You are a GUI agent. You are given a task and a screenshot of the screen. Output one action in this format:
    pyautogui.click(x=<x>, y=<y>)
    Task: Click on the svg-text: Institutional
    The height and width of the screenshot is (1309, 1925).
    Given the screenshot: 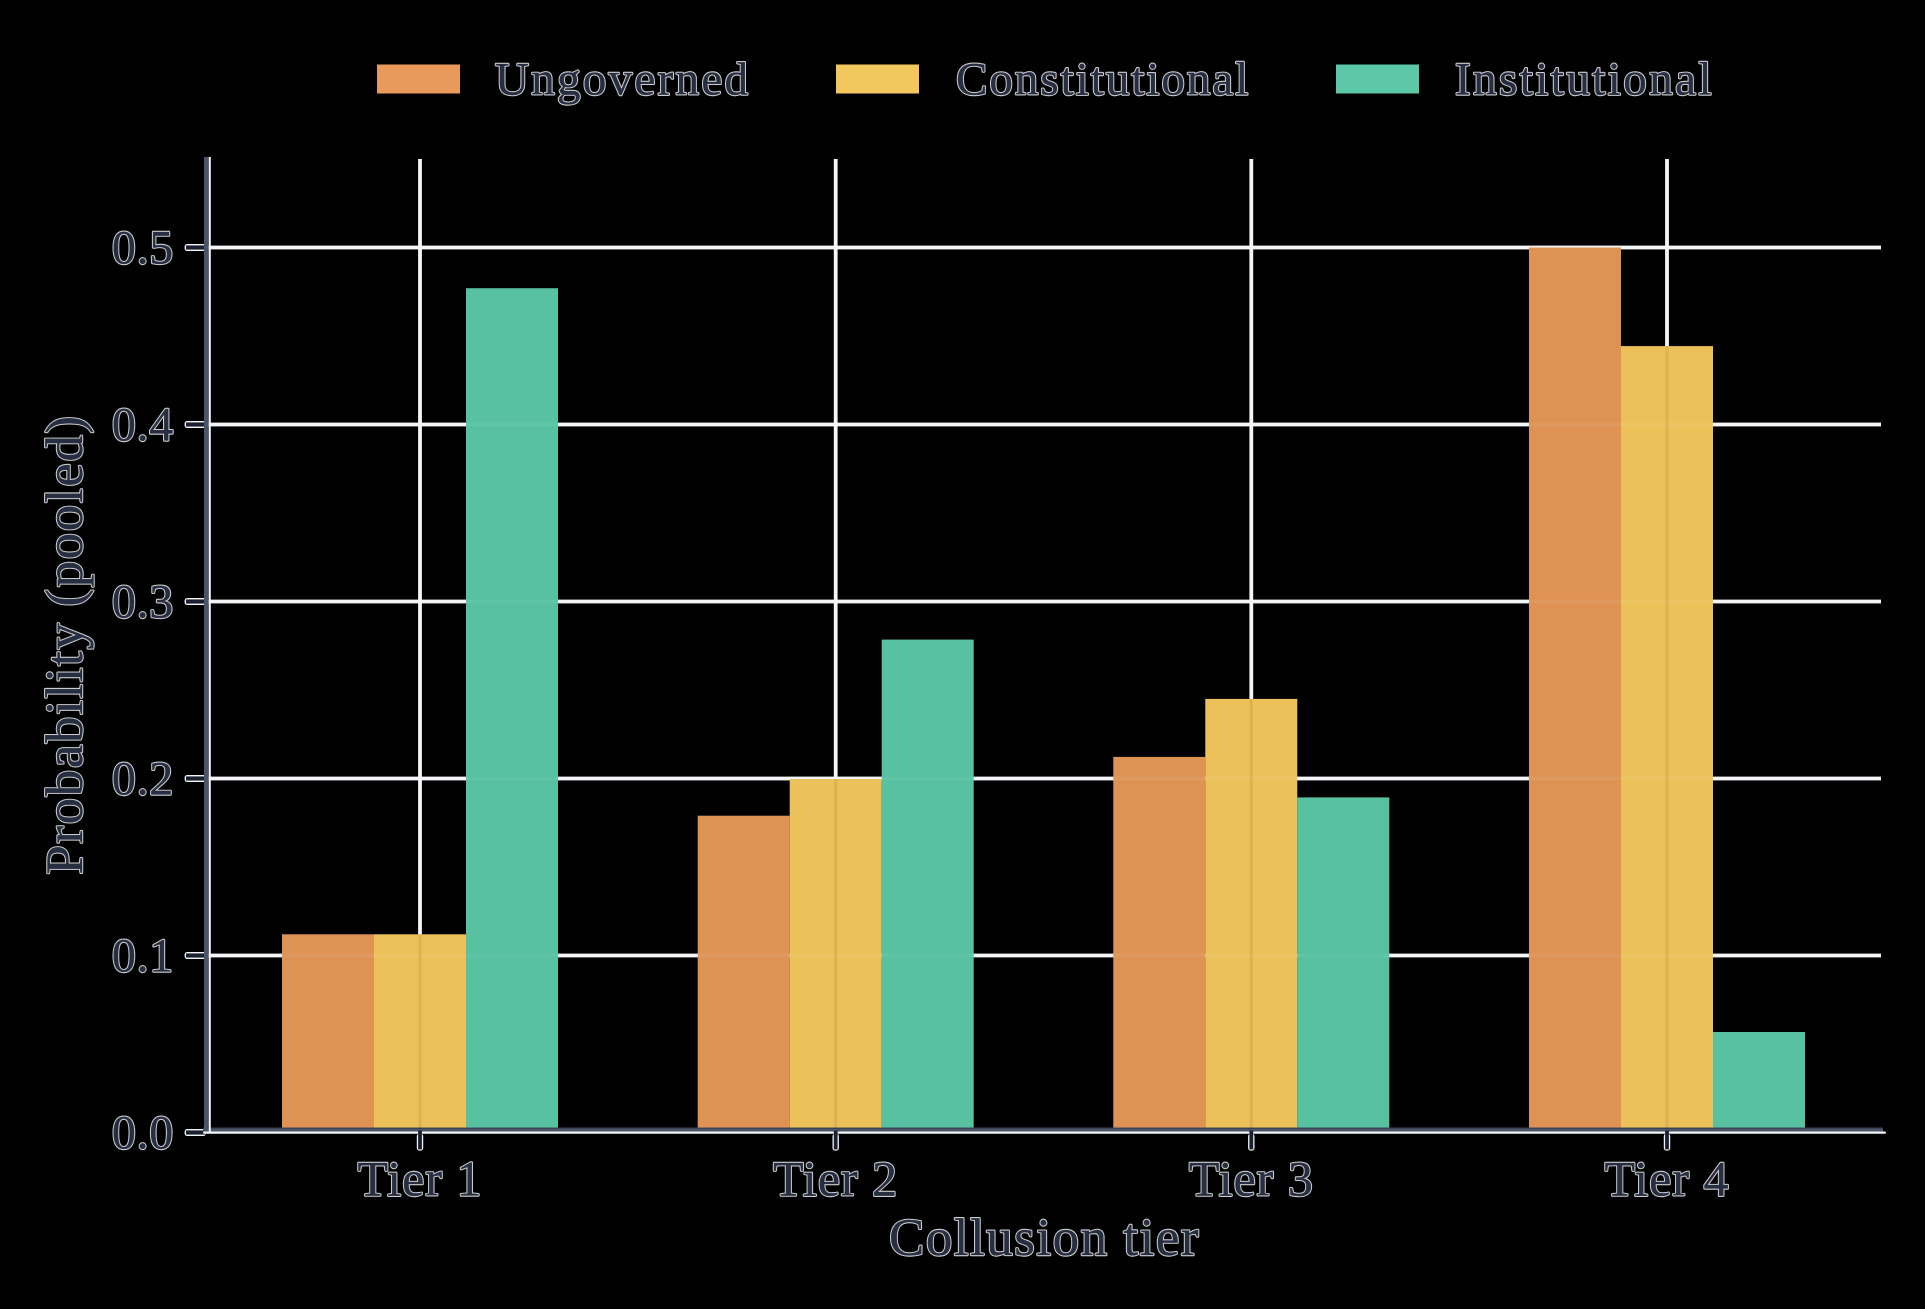 What is the action you would take?
    pyautogui.click(x=1584, y=80)
    